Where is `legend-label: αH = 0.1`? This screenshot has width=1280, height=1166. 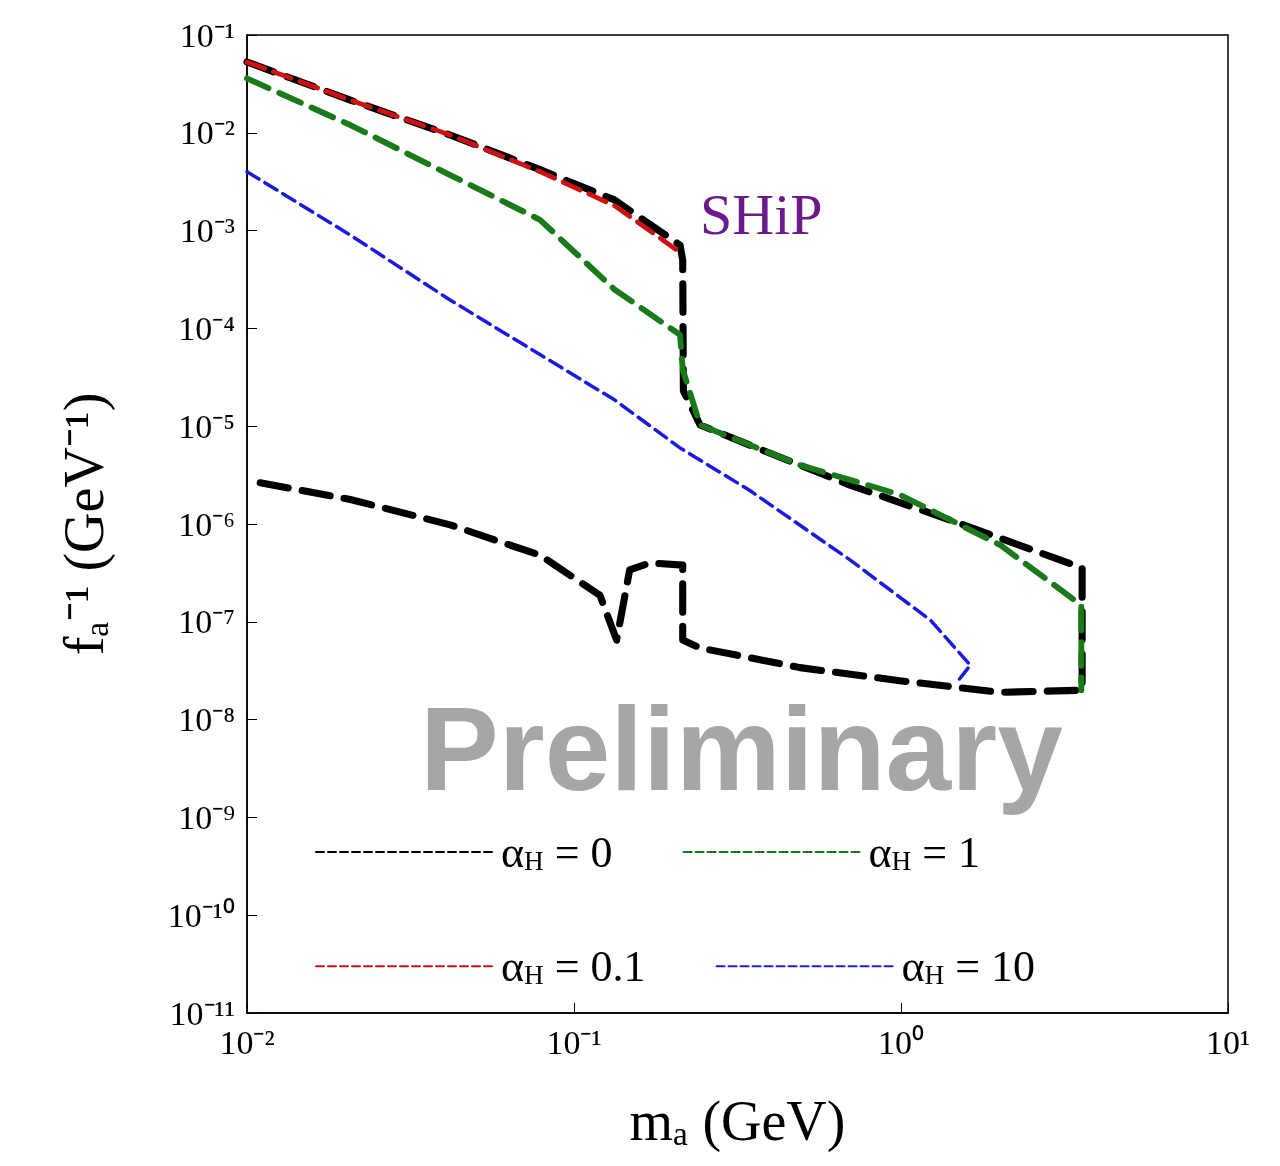 legend-label: αH = 0.1 is located at coordinates (573, 966).